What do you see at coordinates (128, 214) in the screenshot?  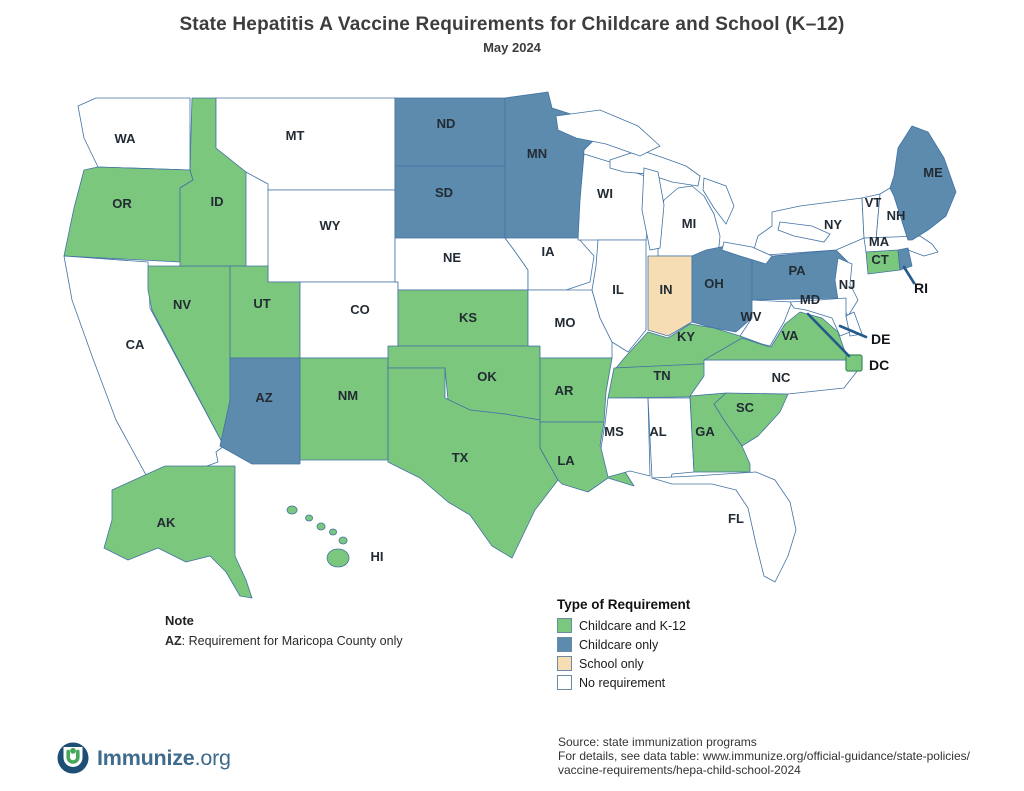 I see `state-OR` at bounding box center [128, 214].